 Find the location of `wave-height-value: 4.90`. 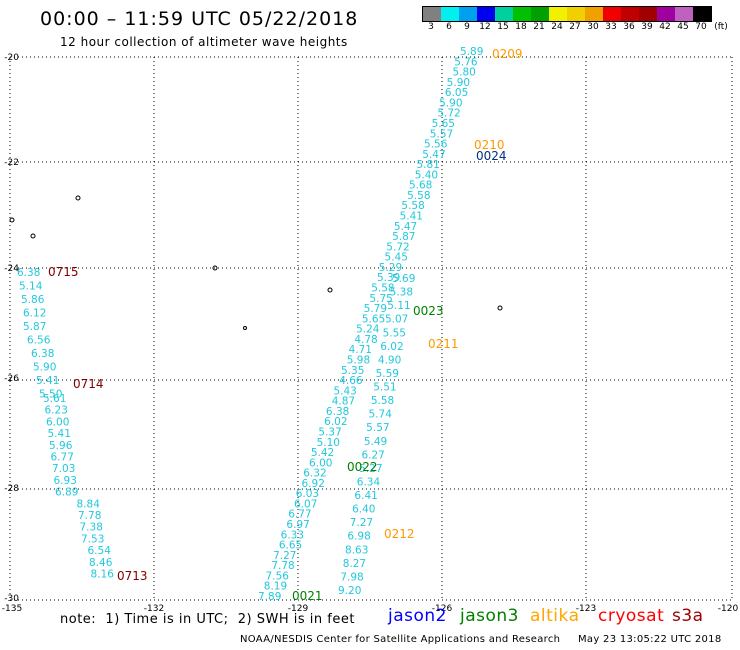

wave-height-value: 4.90 is located at coordinates (389, 360).